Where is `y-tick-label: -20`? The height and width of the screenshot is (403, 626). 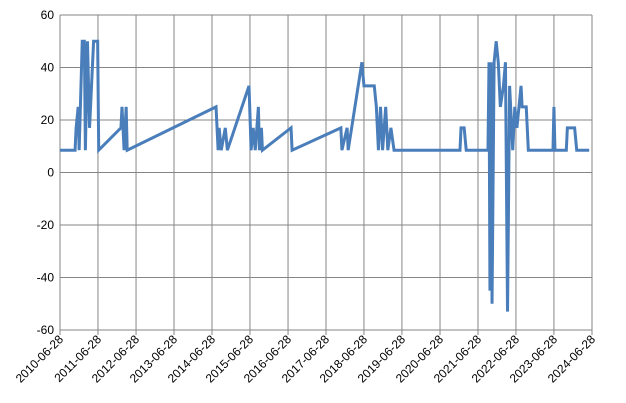 y-tick-label: -20 is located at coordinates (46, 225).